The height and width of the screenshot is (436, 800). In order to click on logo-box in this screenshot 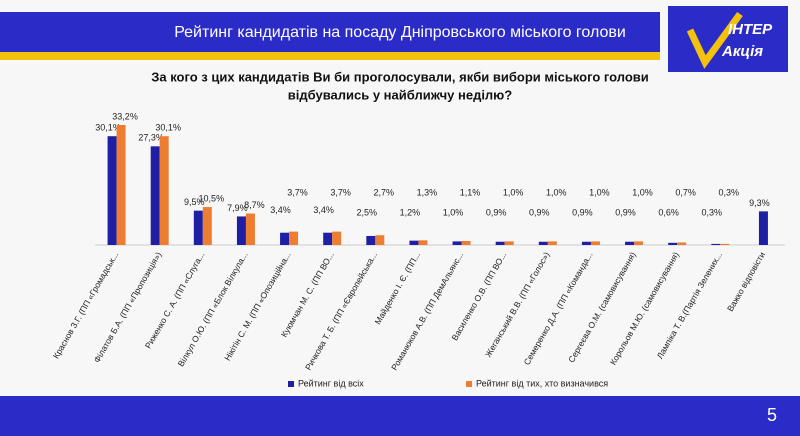, I will do `click(728, 39)`.